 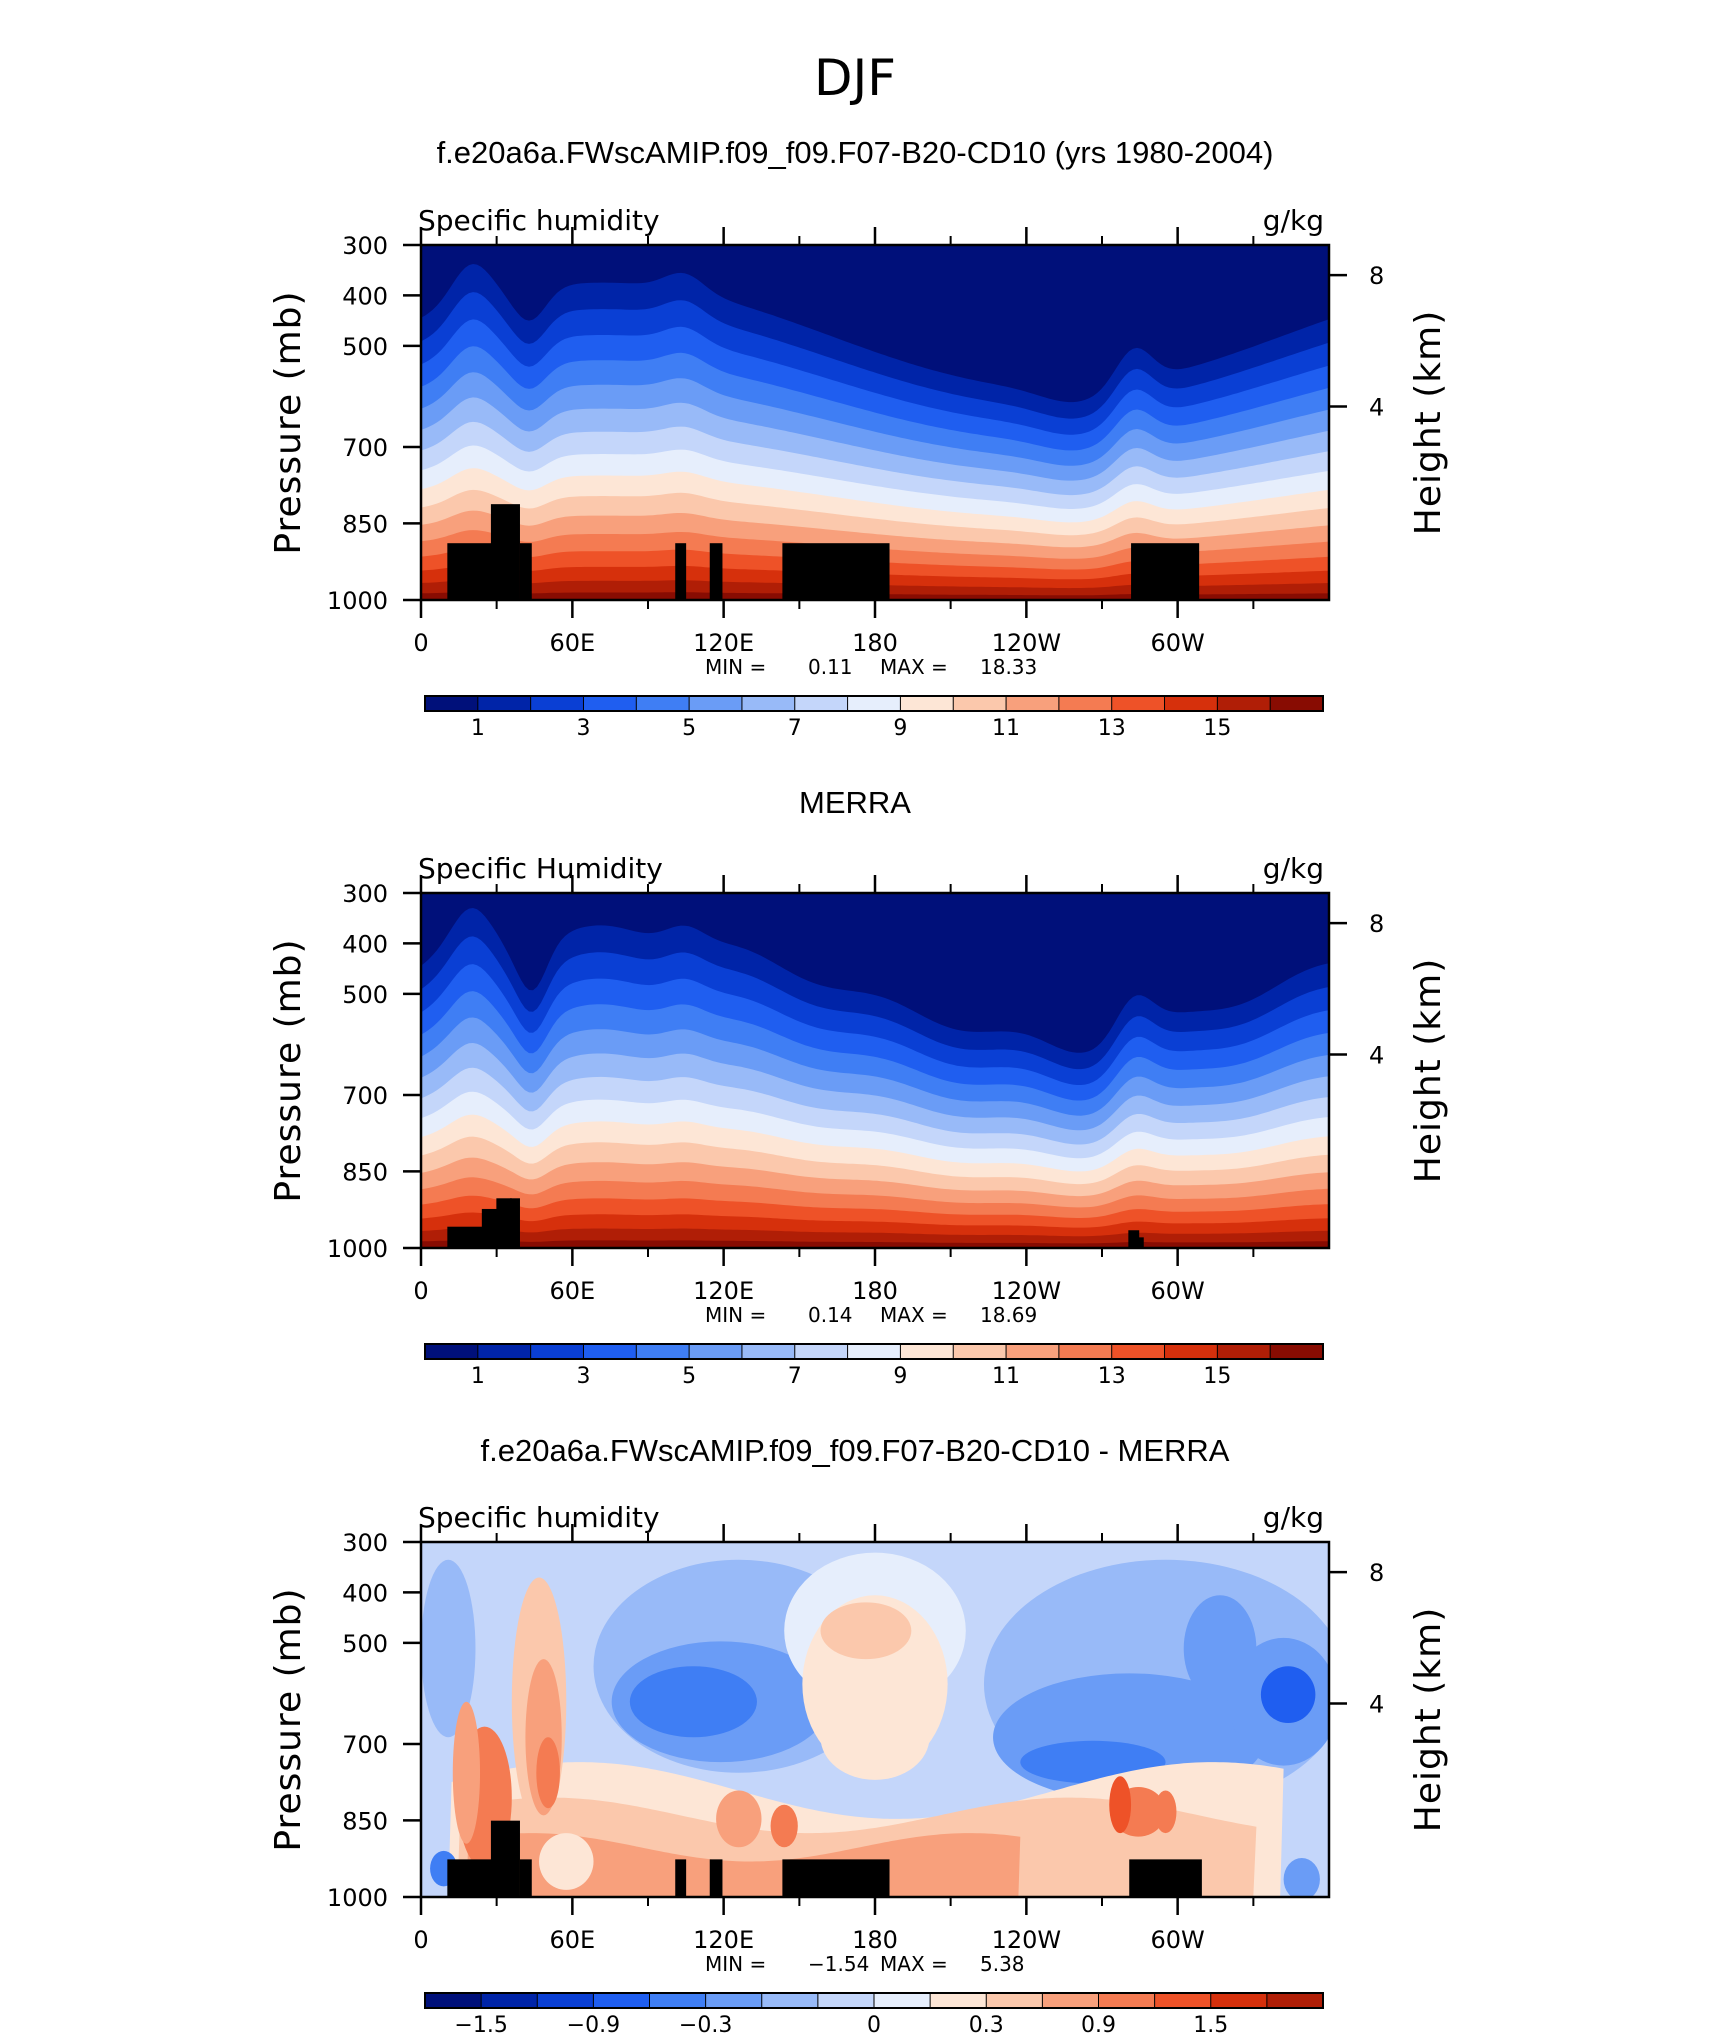 What do you see at coordinates (539, 220) in the screenshot?
I see `left-label: Specific humidity` at bounding box center [539, 220].